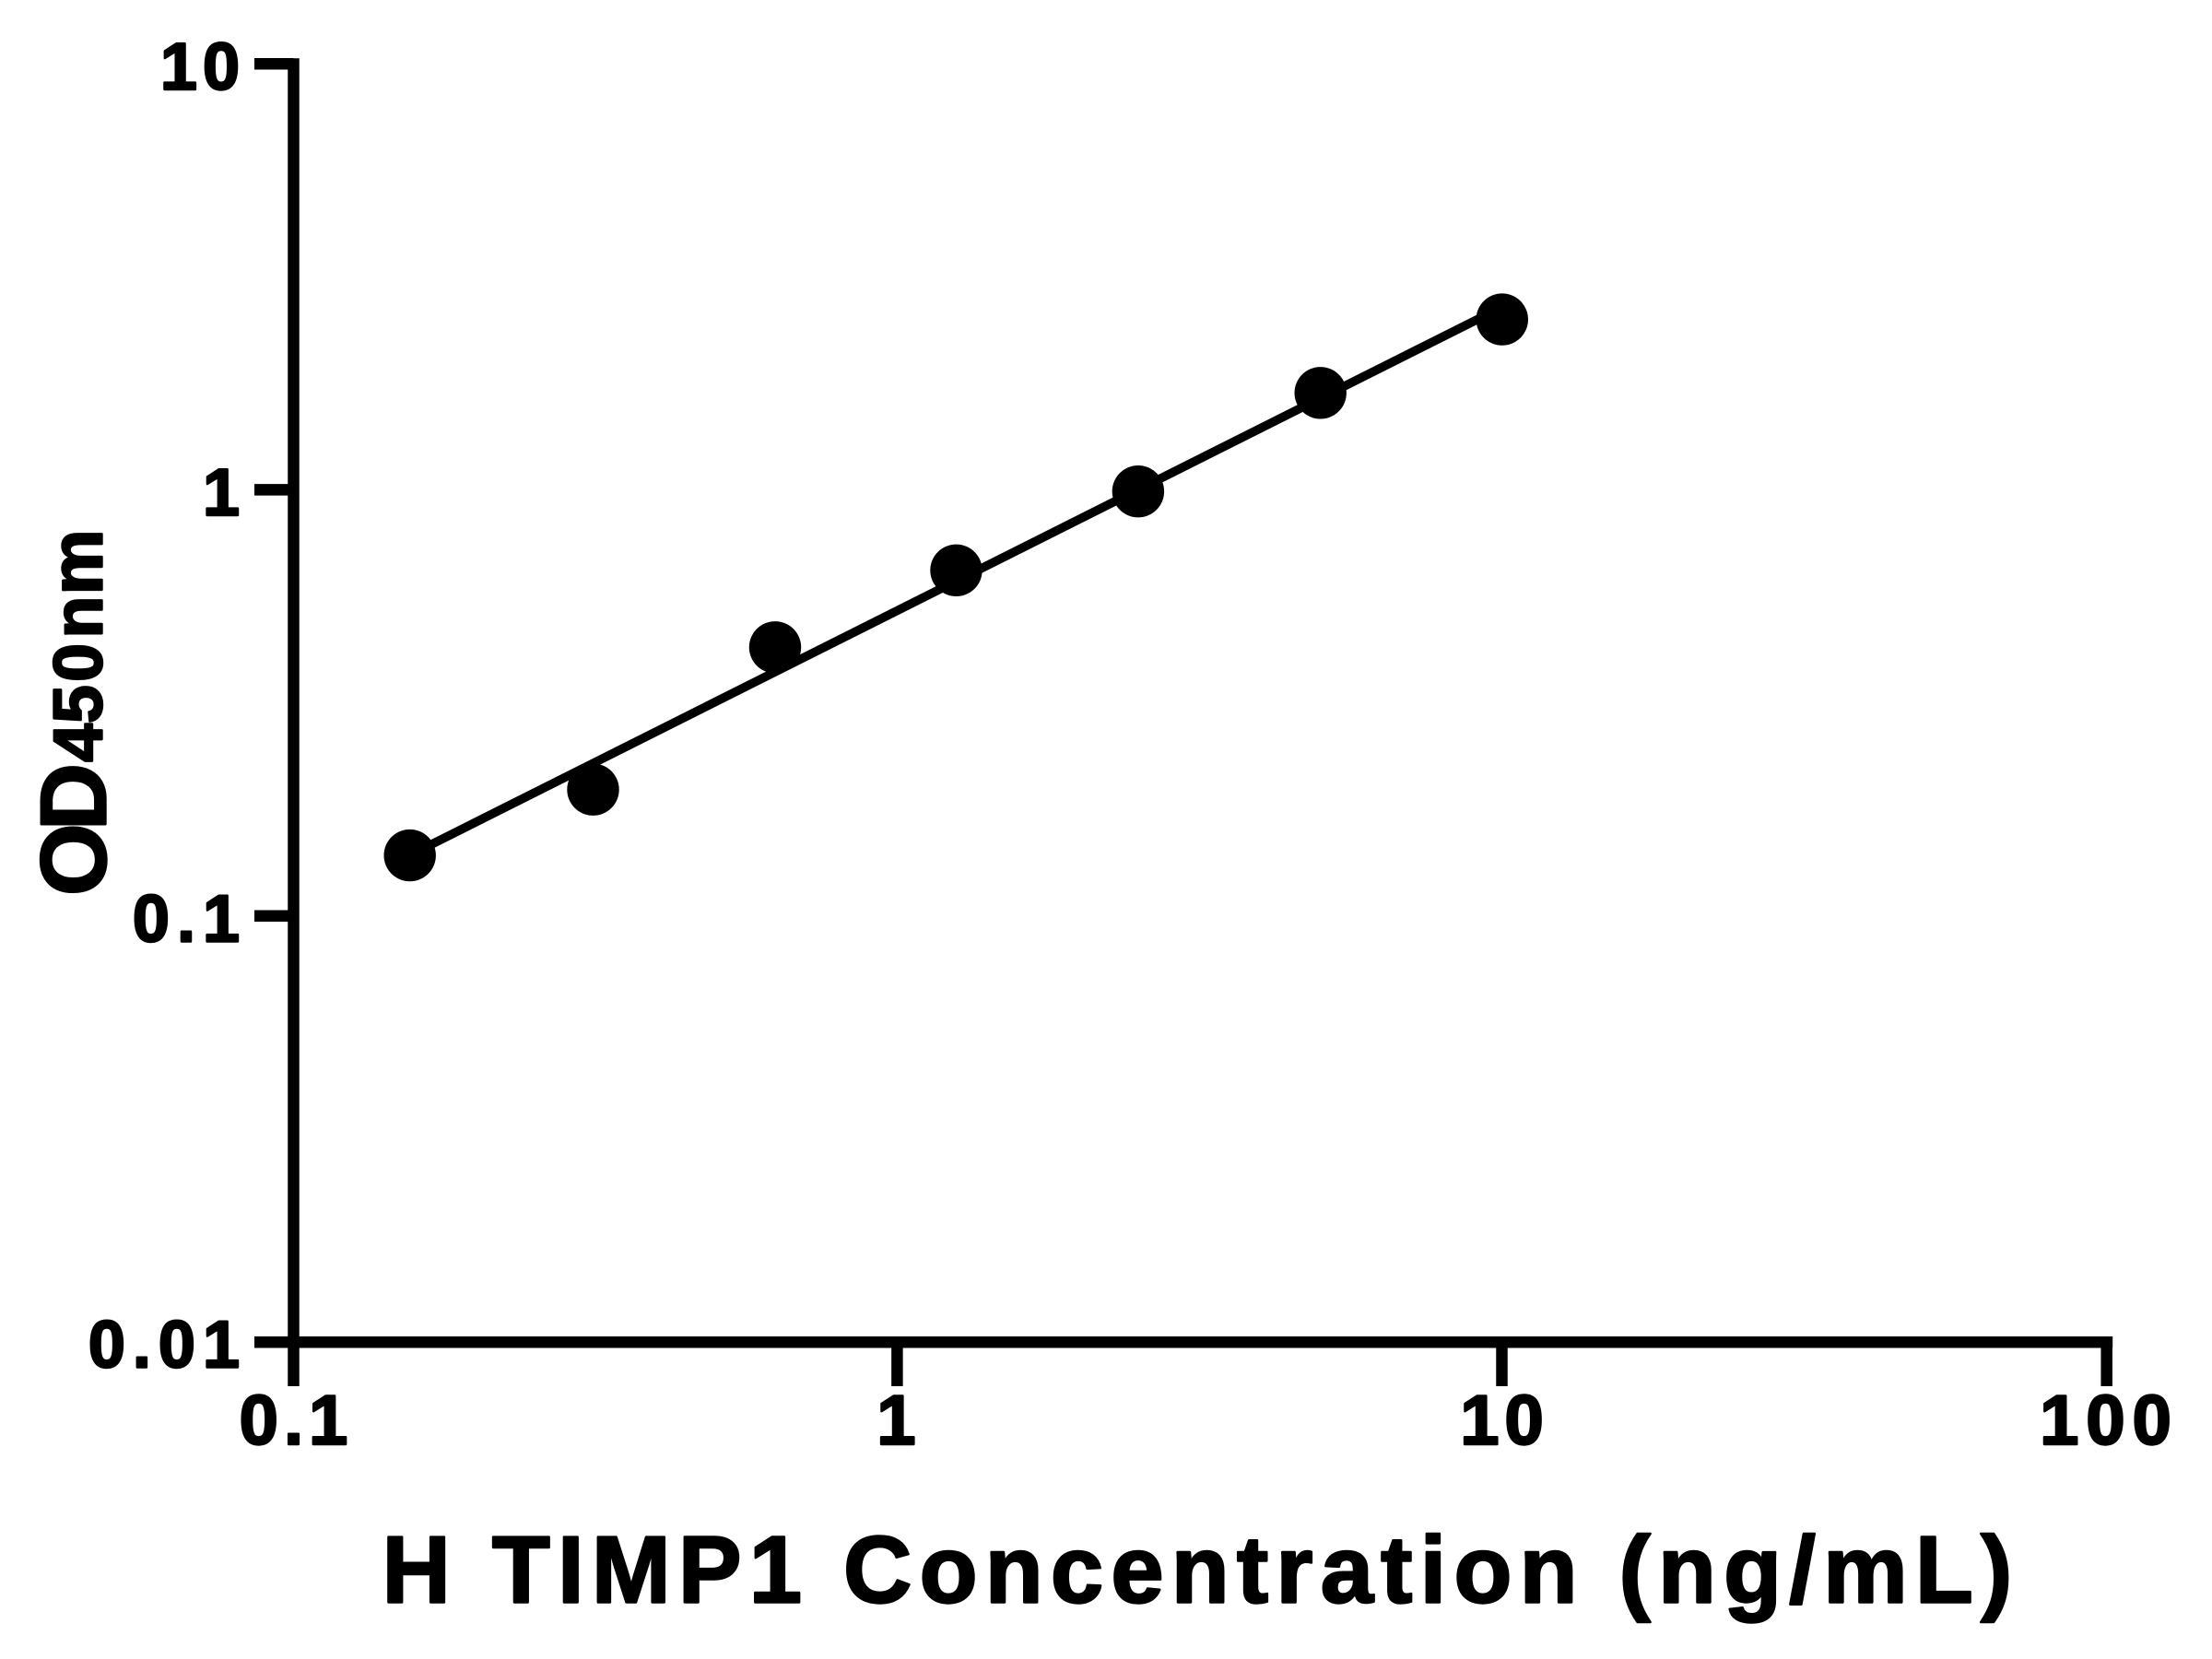 The image size is (2212, 1659). Describe the element at coordinates (167, 1345) in the screenshot. I see `svg-text: 0.01` at that location.